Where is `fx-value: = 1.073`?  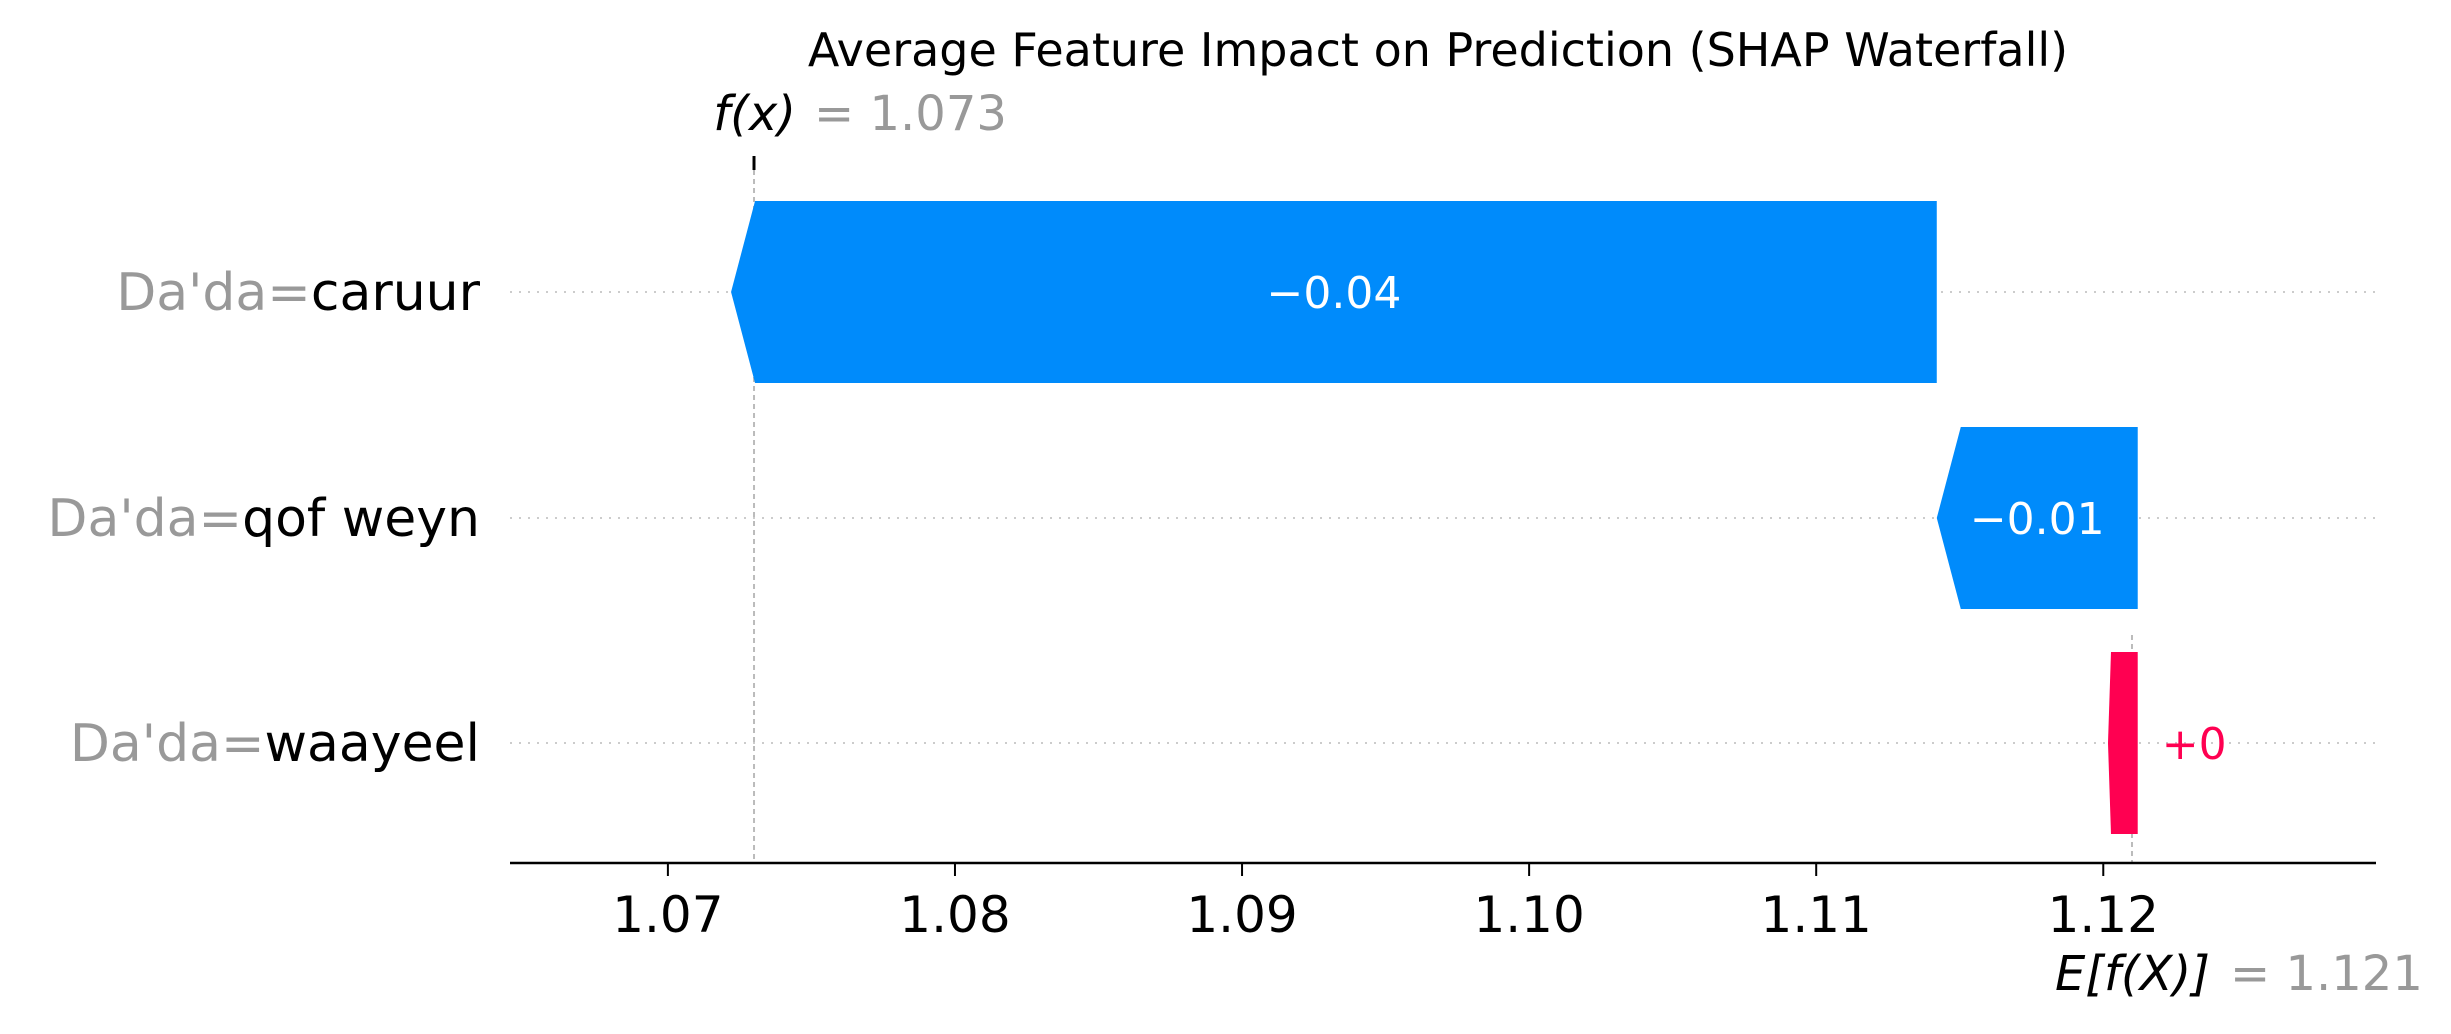 fx-value: = 1.073 is located at coordinates (910, 114).